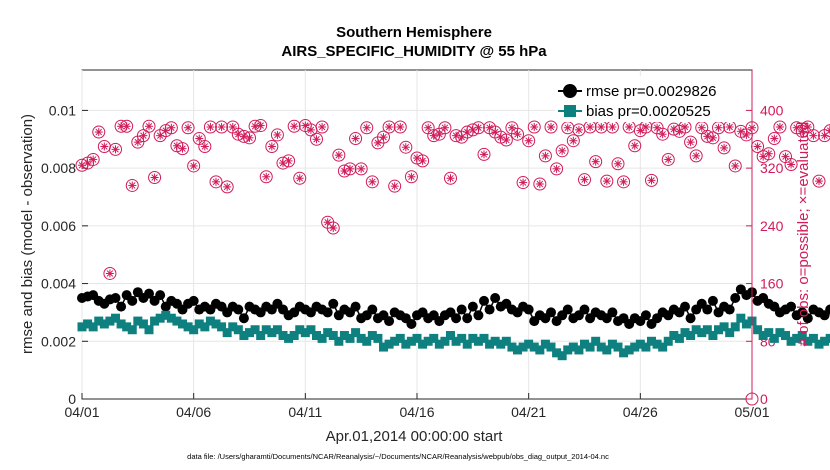 The width and height of the screenshot is (830, 470). Describe the element at coordinates (648, 111) in the screenshot. I see `legend-bias-label: bias pr=0.0020525` at that location.